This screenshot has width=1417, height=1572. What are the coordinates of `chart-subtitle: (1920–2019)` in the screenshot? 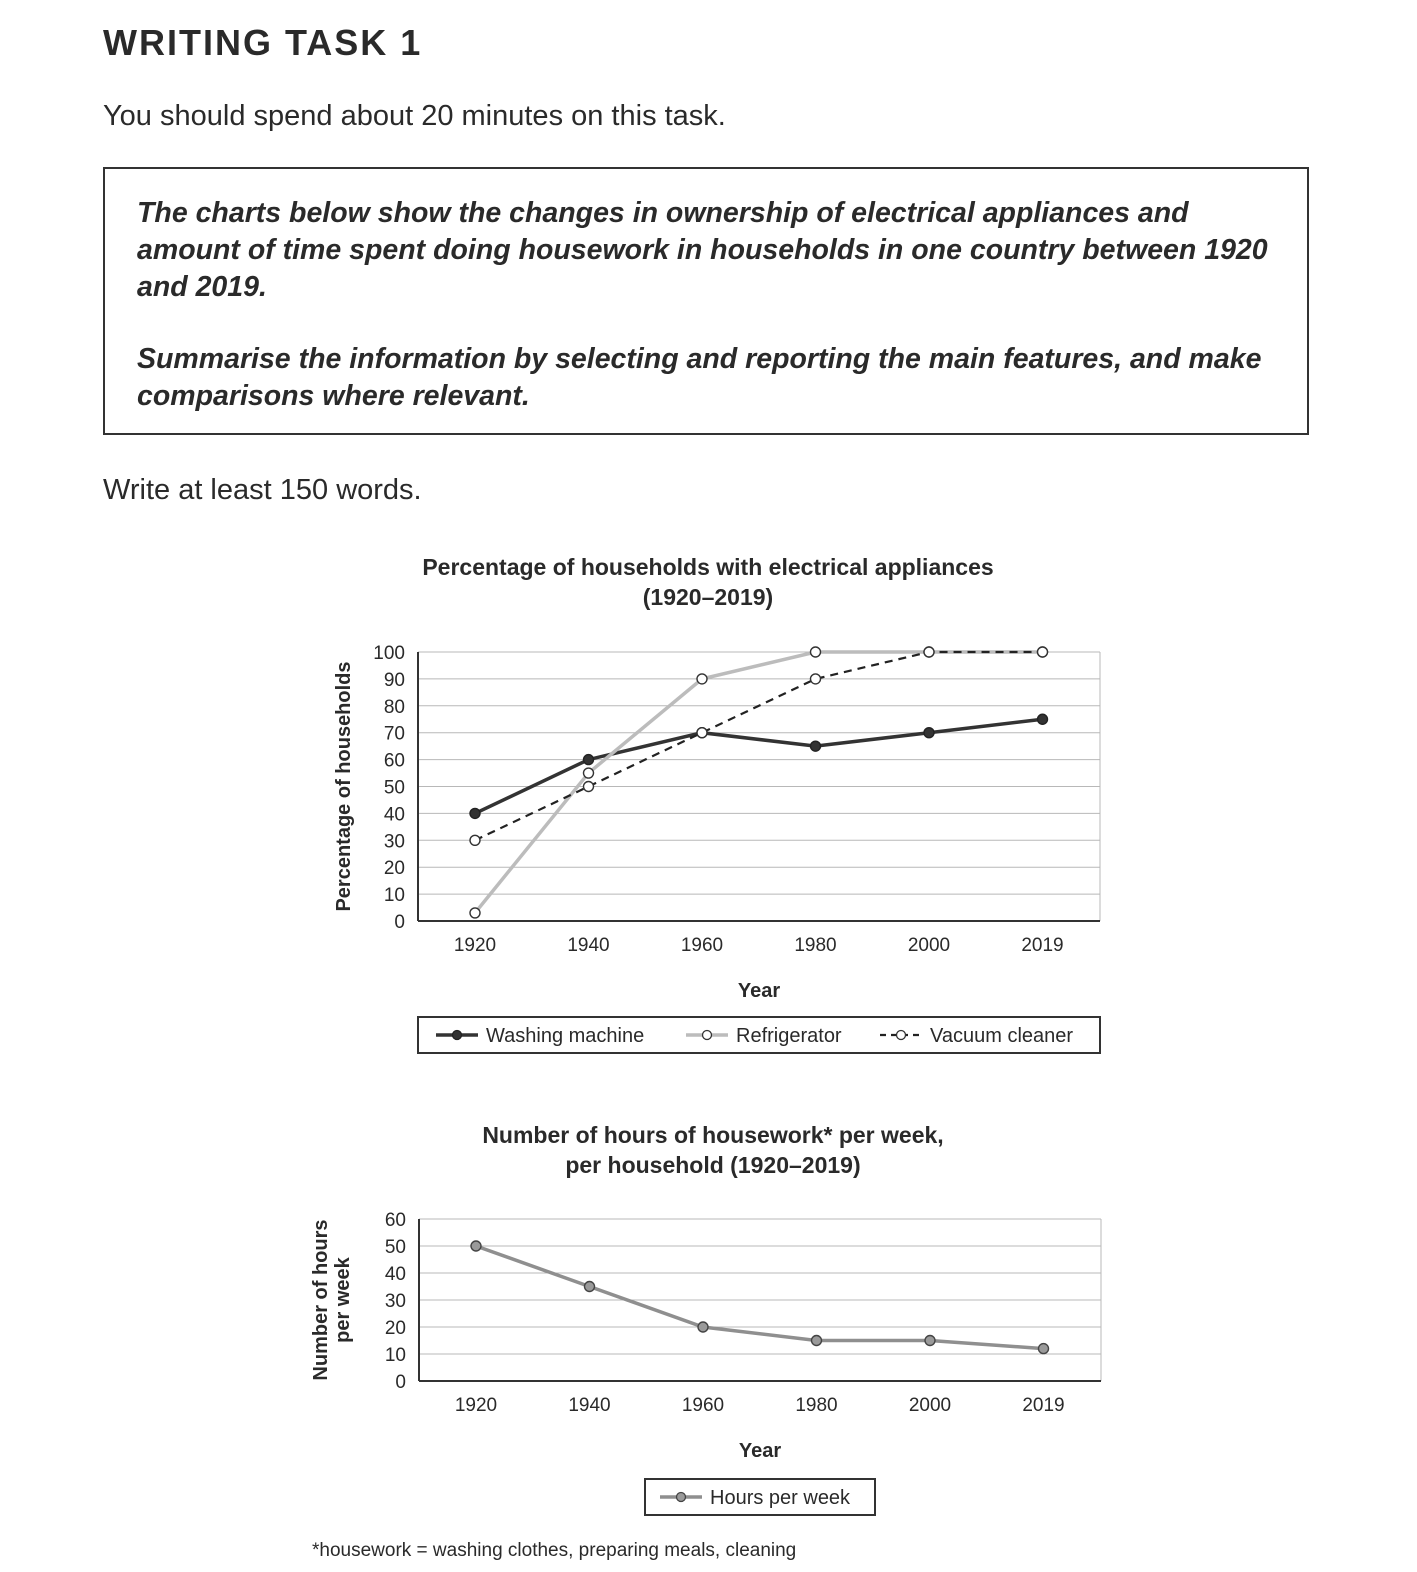 It's located at (708, 597).